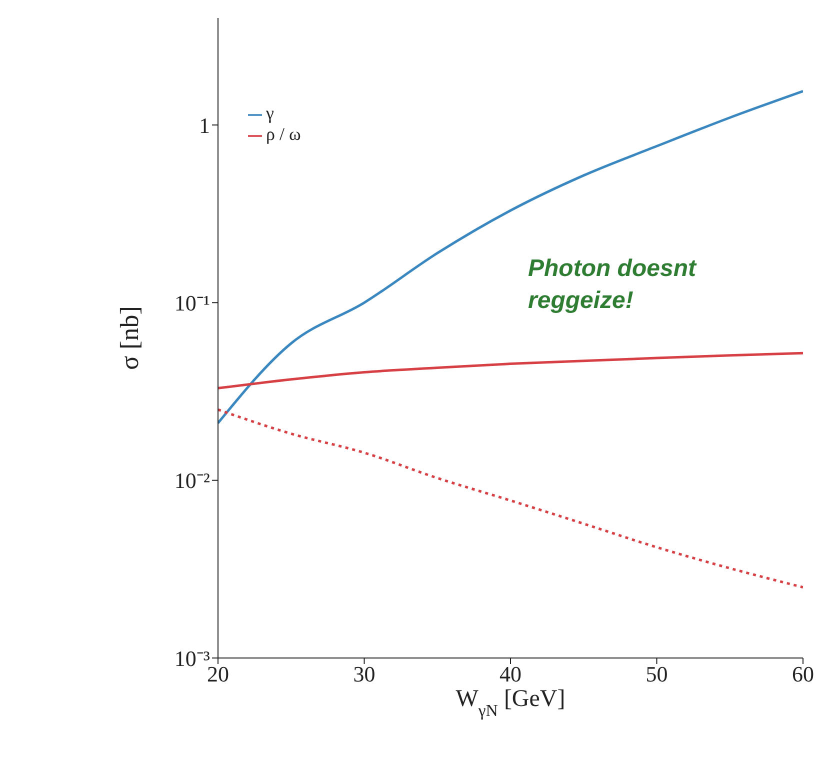 This screenshot has width=833, height=771. Describe the element at coordinates (613, 285) in the screenshot. I see `annotation: Photon doesnt reggeize!` at that location.